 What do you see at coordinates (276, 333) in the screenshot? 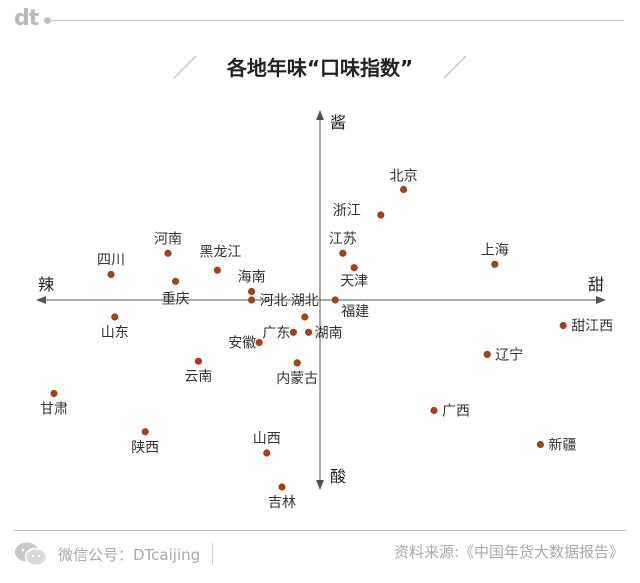
I see `point-label: 广东` at bounding box center [276, 333].